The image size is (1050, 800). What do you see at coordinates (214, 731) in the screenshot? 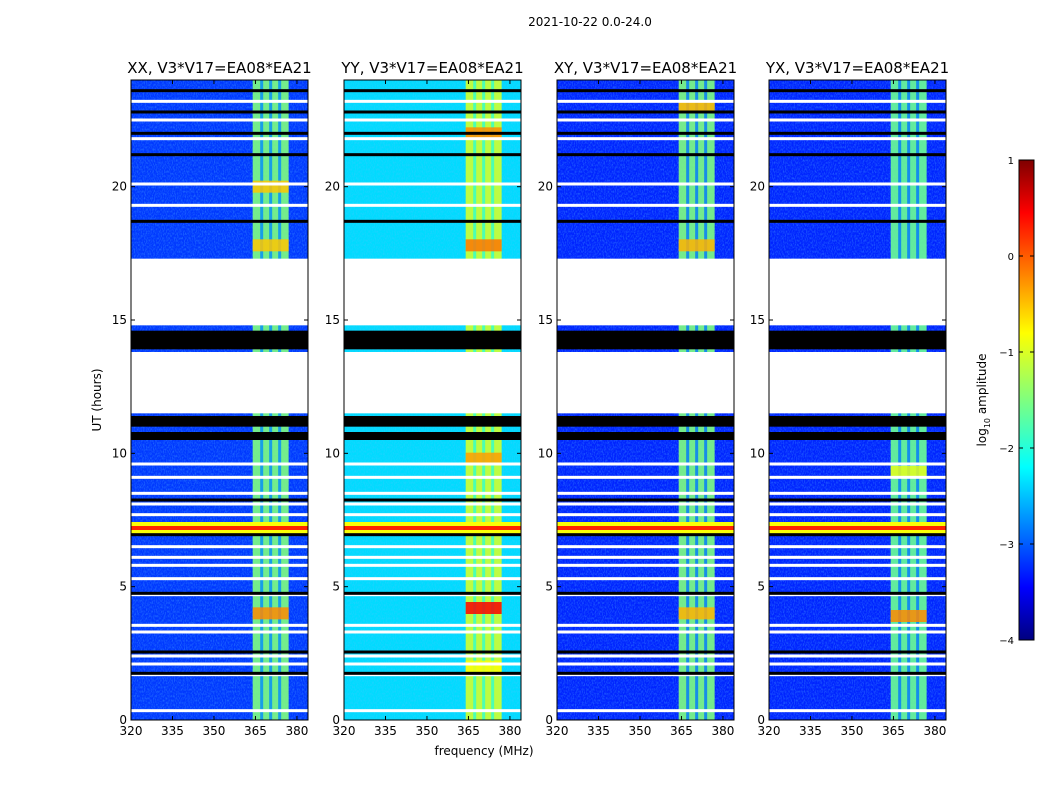
I see `x-tick-label: 350` at bounding box center [214, 731].